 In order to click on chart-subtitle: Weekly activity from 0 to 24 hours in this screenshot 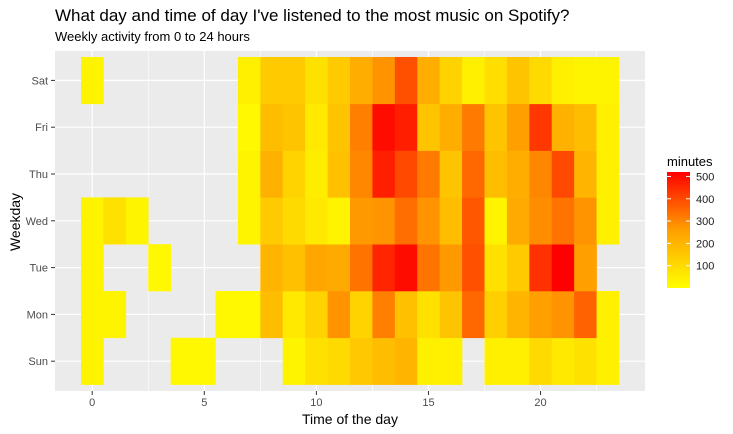, I will do `click(152, 36)`.